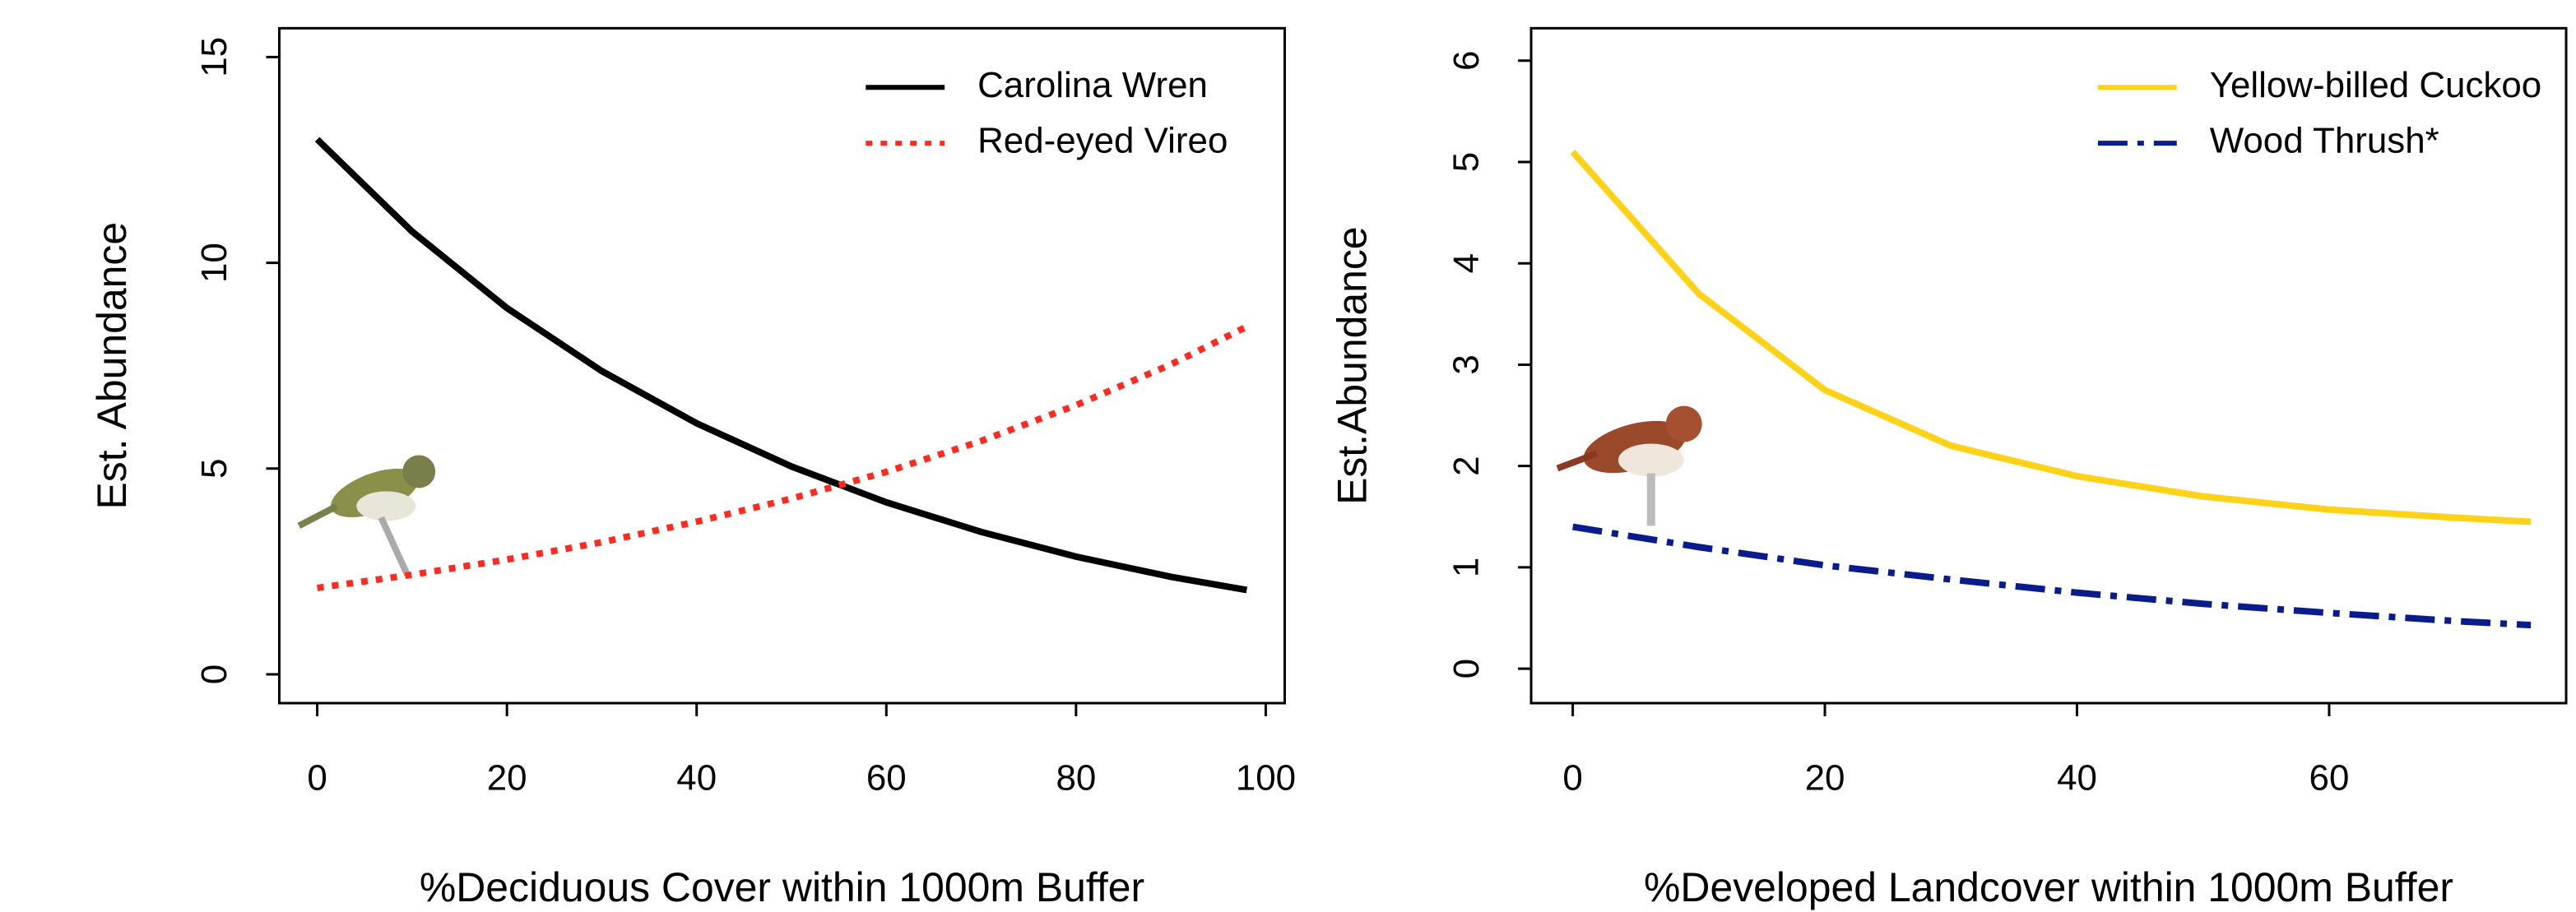  What do you see at coordinates (1466, 364) in the screenshot?
I see `y-tick-label: 3` at bounding box center [1466, 364].